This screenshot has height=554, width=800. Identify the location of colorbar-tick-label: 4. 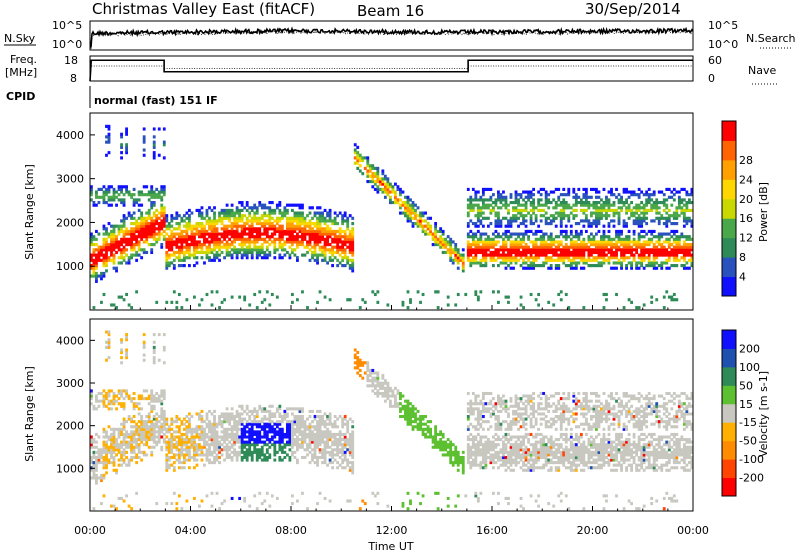
(742, 277).